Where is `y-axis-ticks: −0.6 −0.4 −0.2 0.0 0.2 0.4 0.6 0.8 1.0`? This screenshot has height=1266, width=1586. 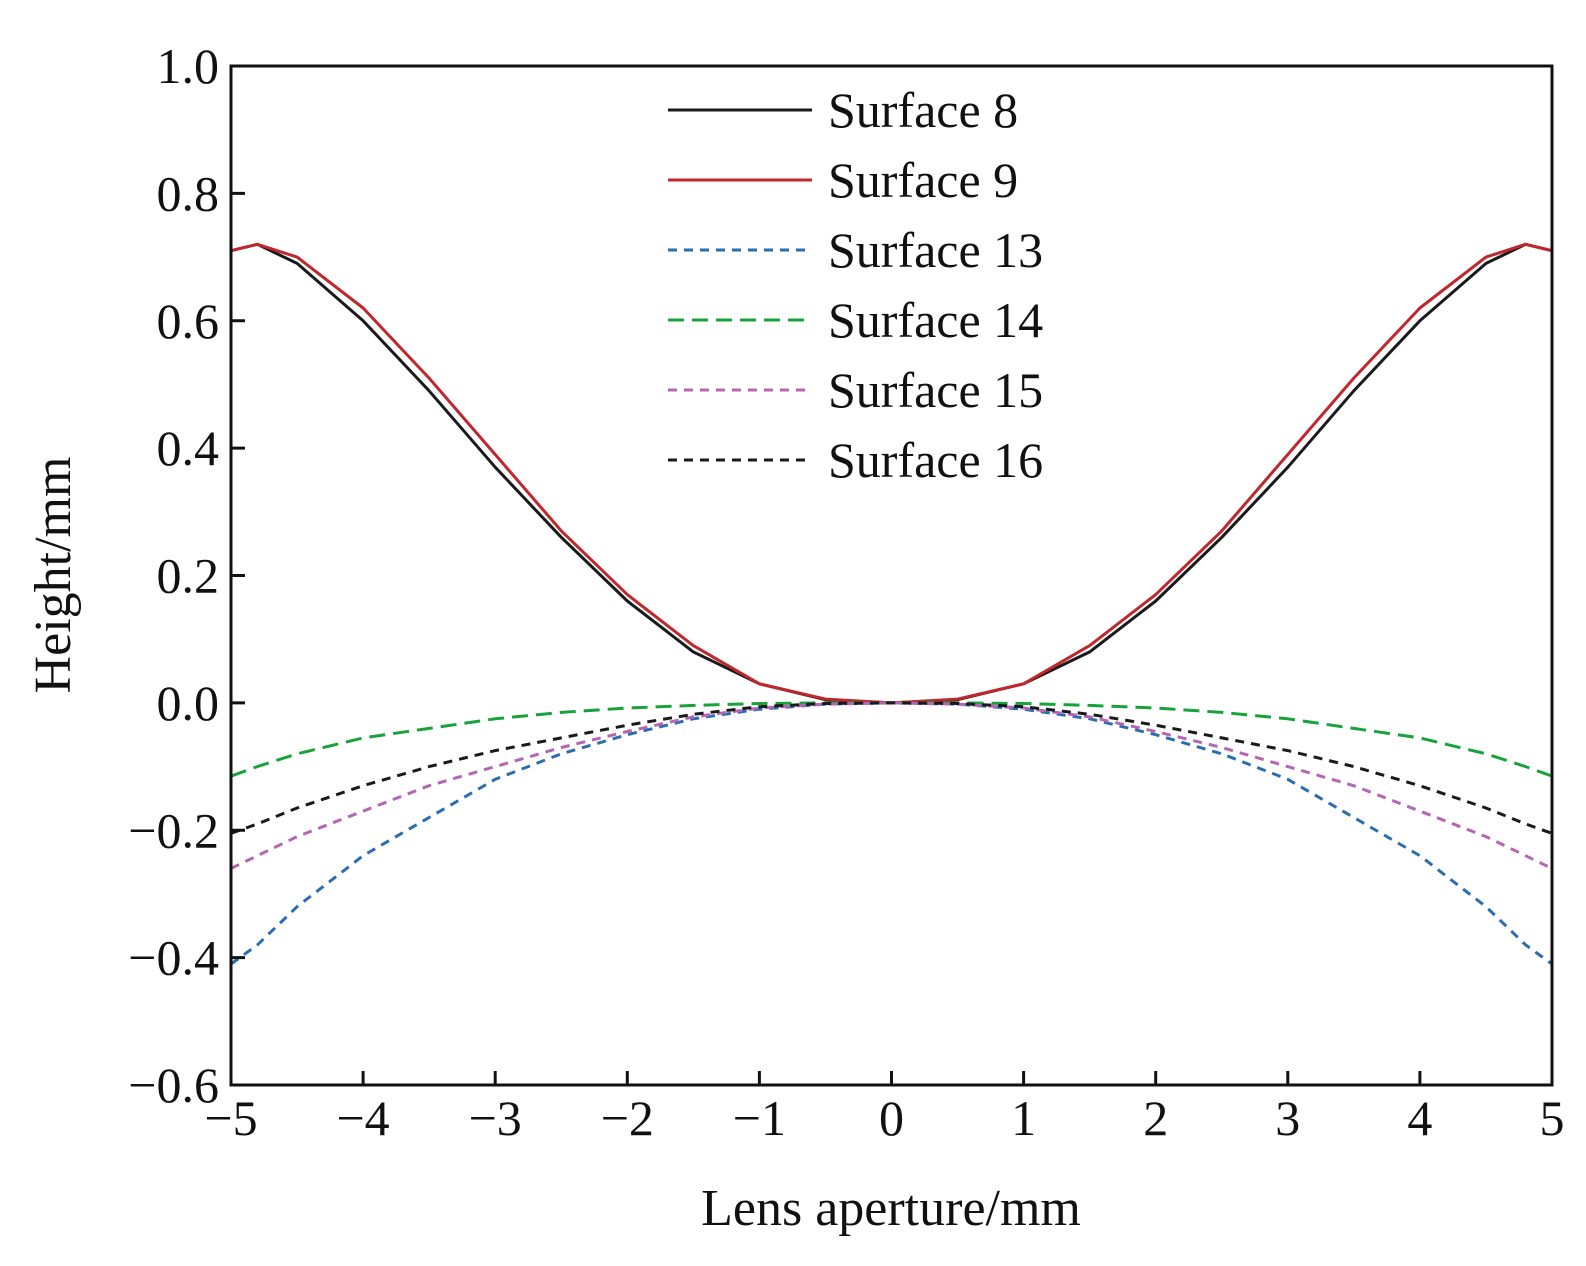
y-axis-ticks: −0.6 −0.4 −0.2 0.0 0.2 0.4 0.6 0.8 1.0 is located at coordinates (186, 575).